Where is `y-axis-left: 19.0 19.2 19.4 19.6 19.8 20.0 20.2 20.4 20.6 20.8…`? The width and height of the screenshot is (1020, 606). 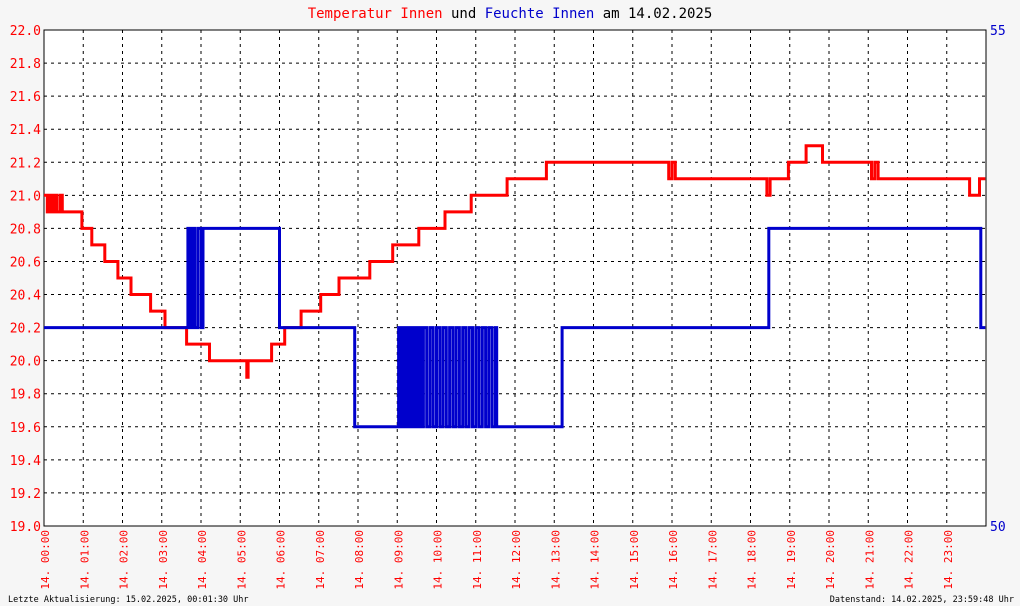
y-axis-left: 19.0 19.2 19.4 19.6 19.8 20.0 20.2 20.4 20.6 20.8… is located at coordinates (25, 279).